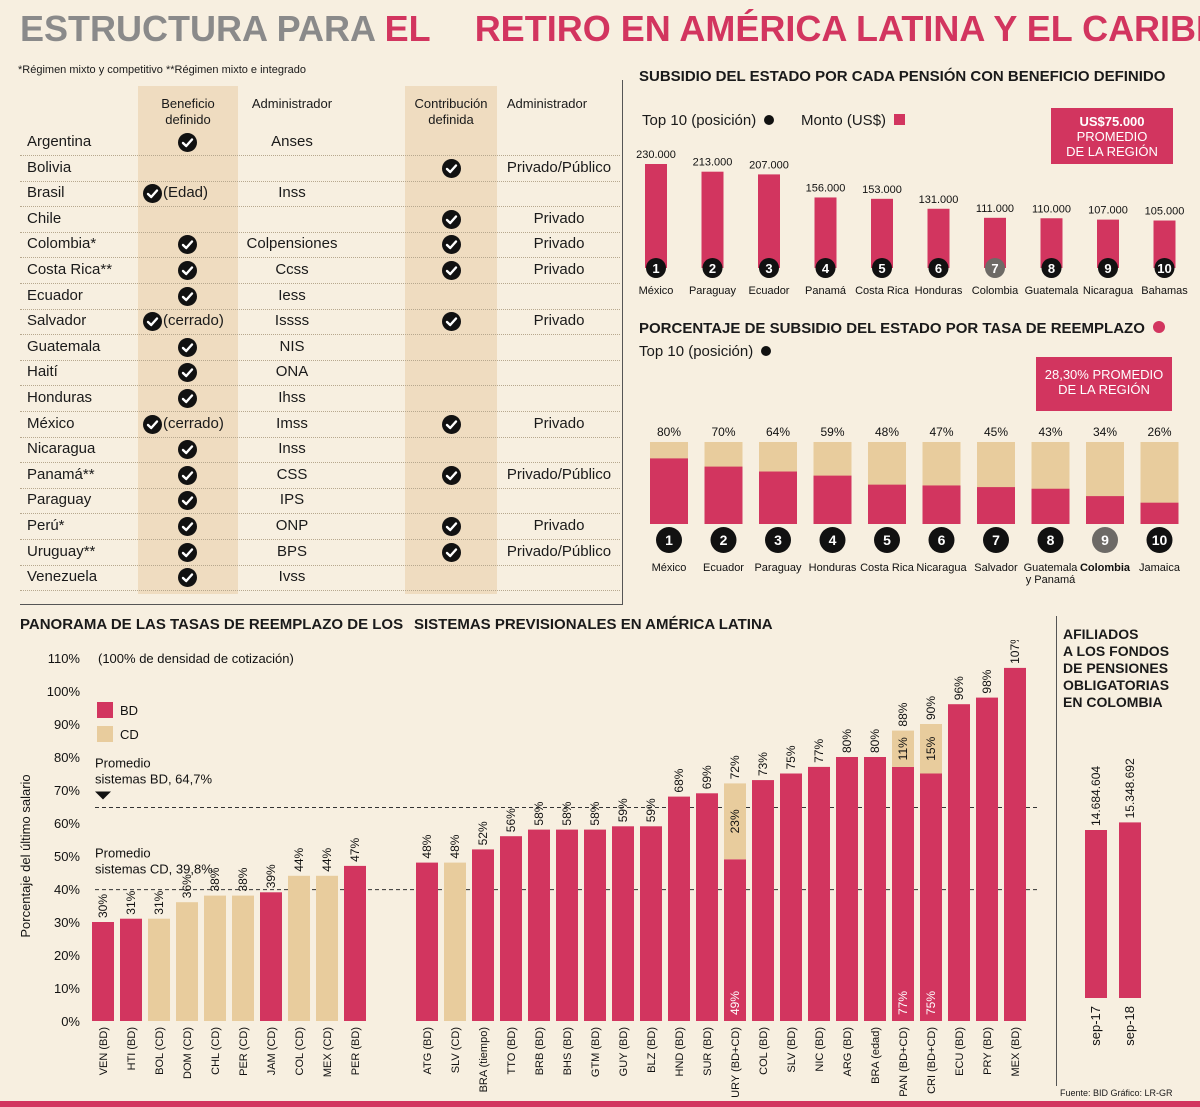 Image resolution: width=1200 pixels, height=1107 pixels. Describe the element at coordinates (1159, 327) in the screenshot. I see `chart2-title-dot` at that location.